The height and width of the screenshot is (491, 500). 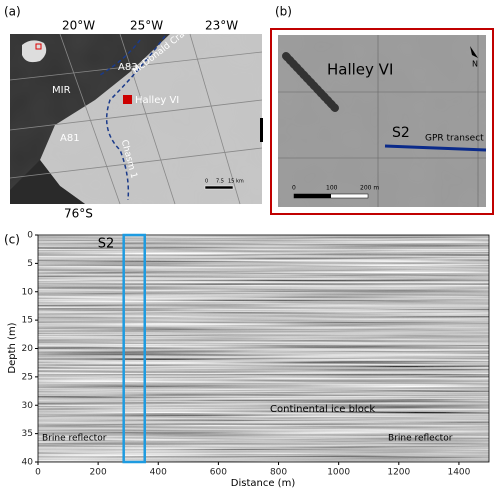 What do you see at coordinates (28, 463) in the screenshot?
I see `y-tick-label: 40` at bounding box center [28, 463].